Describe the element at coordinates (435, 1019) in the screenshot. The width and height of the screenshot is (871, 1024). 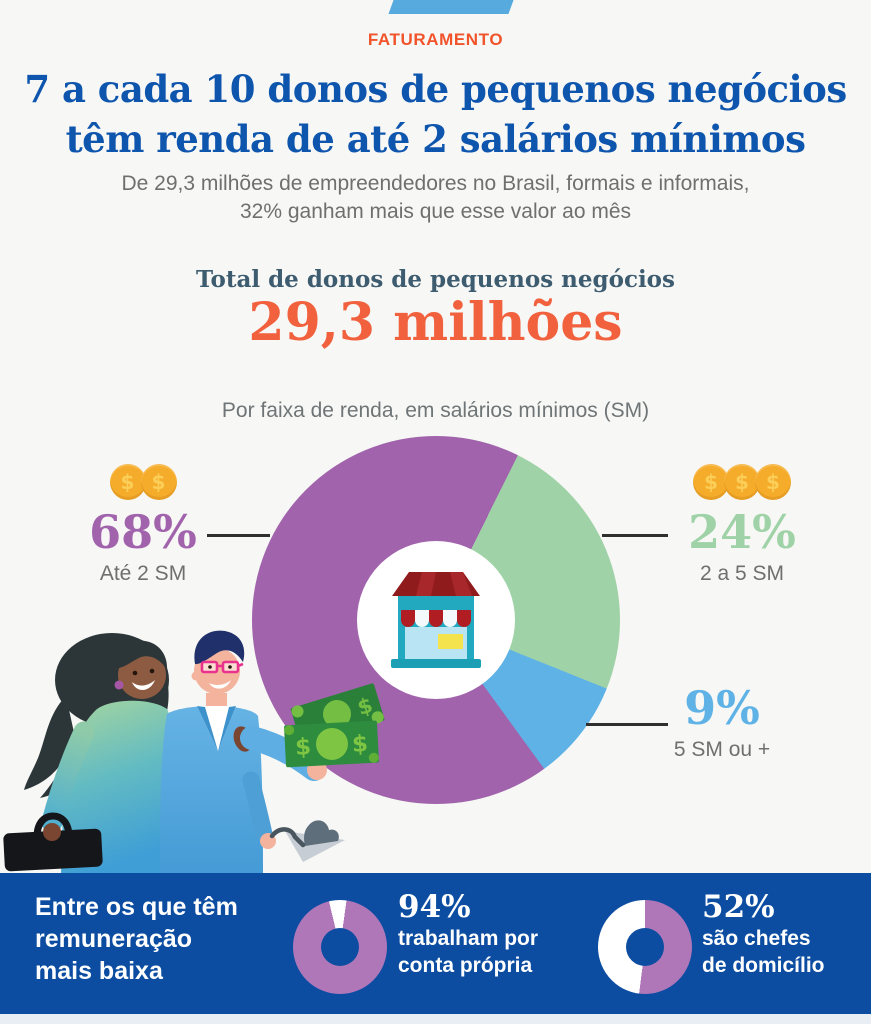
I see `bottom-strip-decoration` at that location.